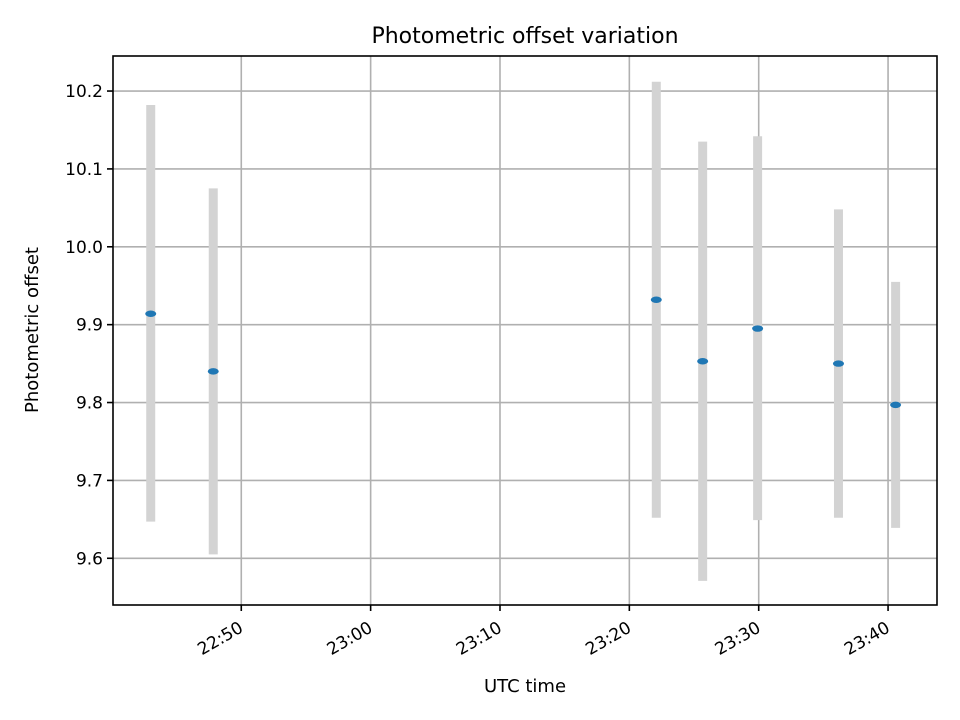  I want to click on y-axis-label: Photometric offset, so click(32, 330).